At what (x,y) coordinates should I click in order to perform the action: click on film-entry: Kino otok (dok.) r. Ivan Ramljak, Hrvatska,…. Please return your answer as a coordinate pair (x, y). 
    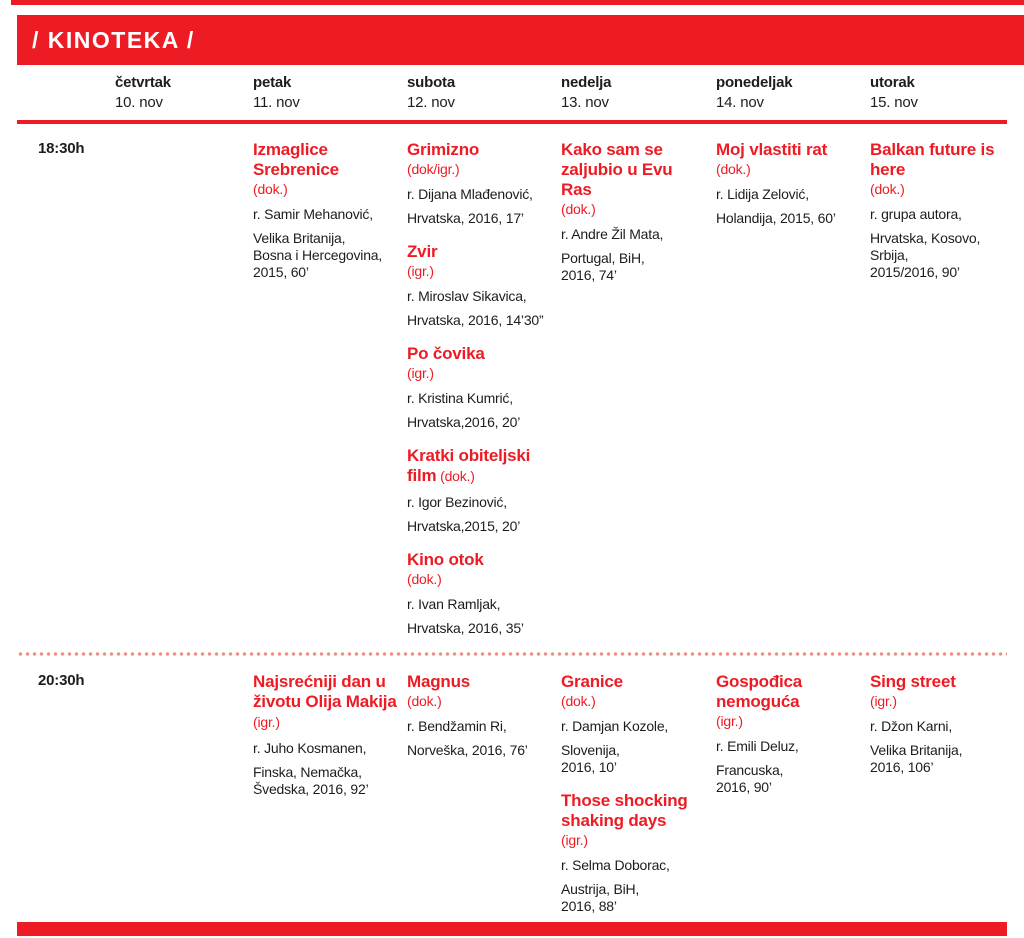
    Looking at the image, I should click on (479, 593).